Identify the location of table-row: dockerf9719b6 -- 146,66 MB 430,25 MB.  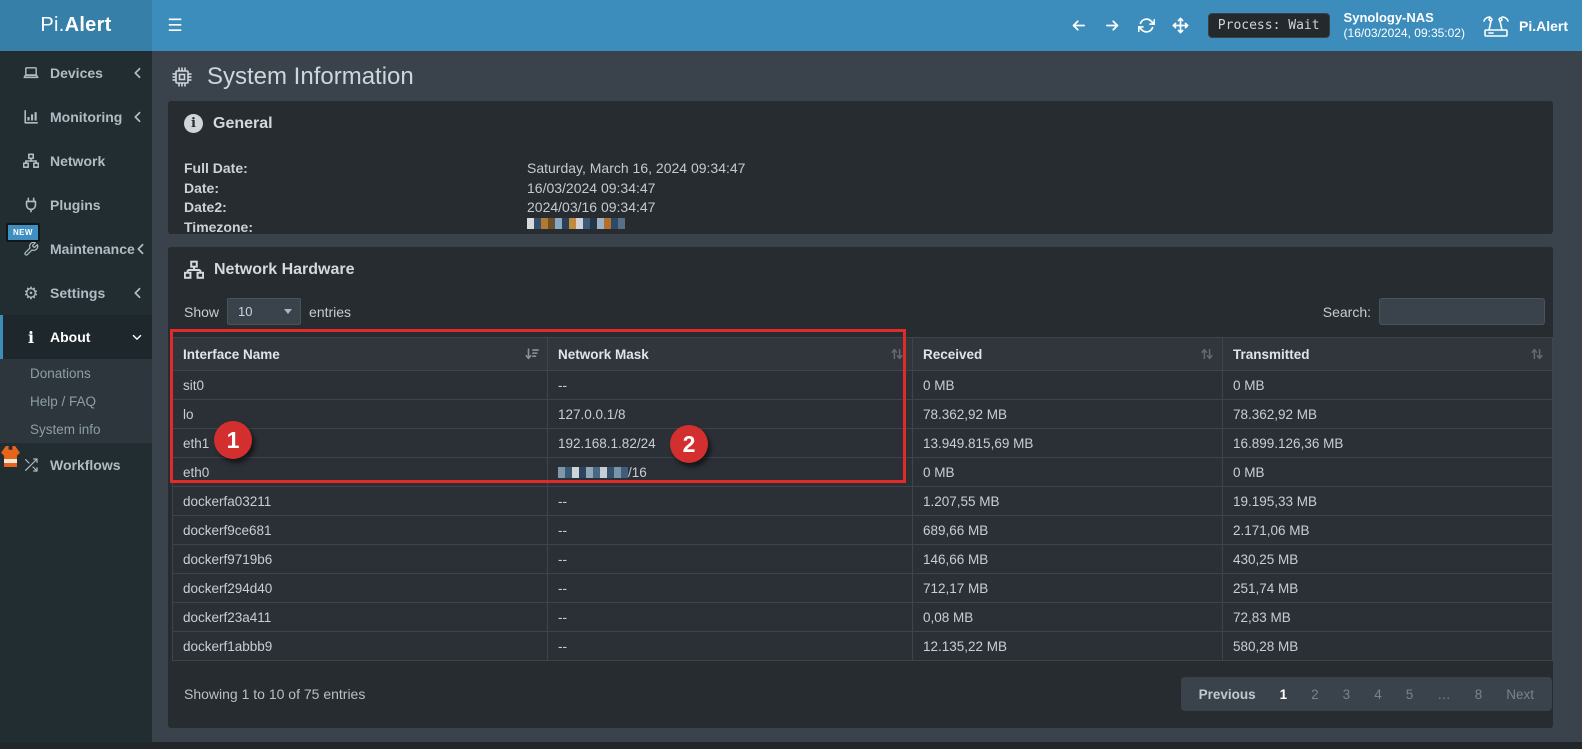
(862, 559).